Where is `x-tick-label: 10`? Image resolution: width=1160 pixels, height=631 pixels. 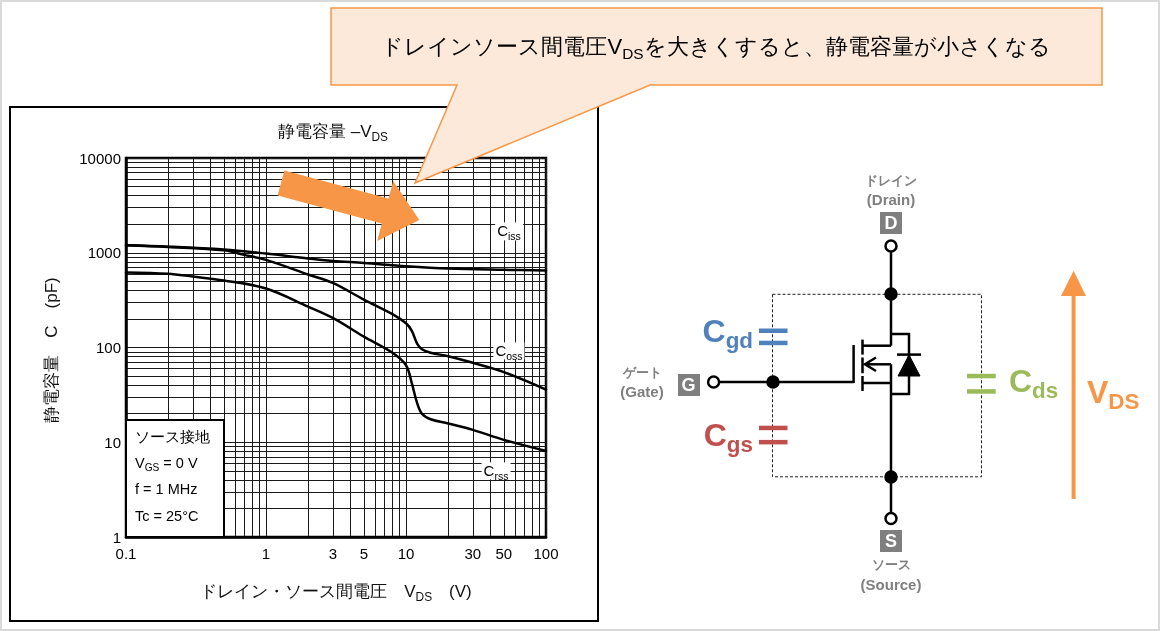
x-tick-label: 10 is located at coordinates (406, 553).